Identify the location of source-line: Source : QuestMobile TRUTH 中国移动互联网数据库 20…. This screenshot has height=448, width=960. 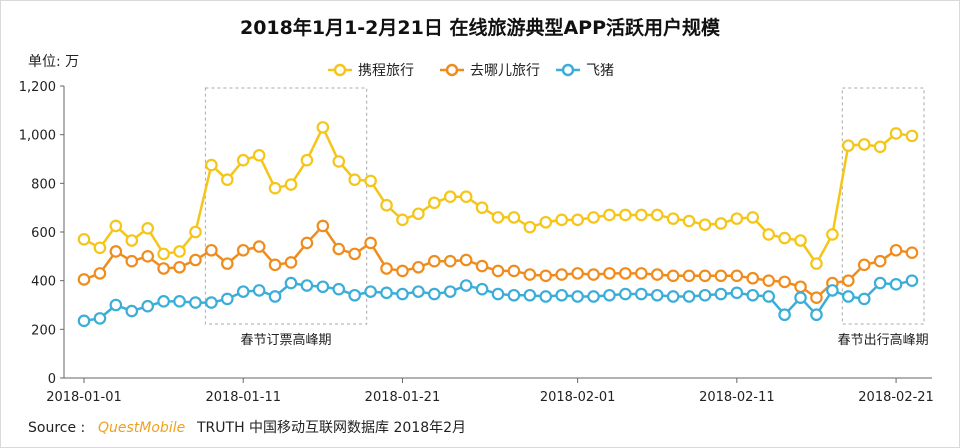
(247, 428).